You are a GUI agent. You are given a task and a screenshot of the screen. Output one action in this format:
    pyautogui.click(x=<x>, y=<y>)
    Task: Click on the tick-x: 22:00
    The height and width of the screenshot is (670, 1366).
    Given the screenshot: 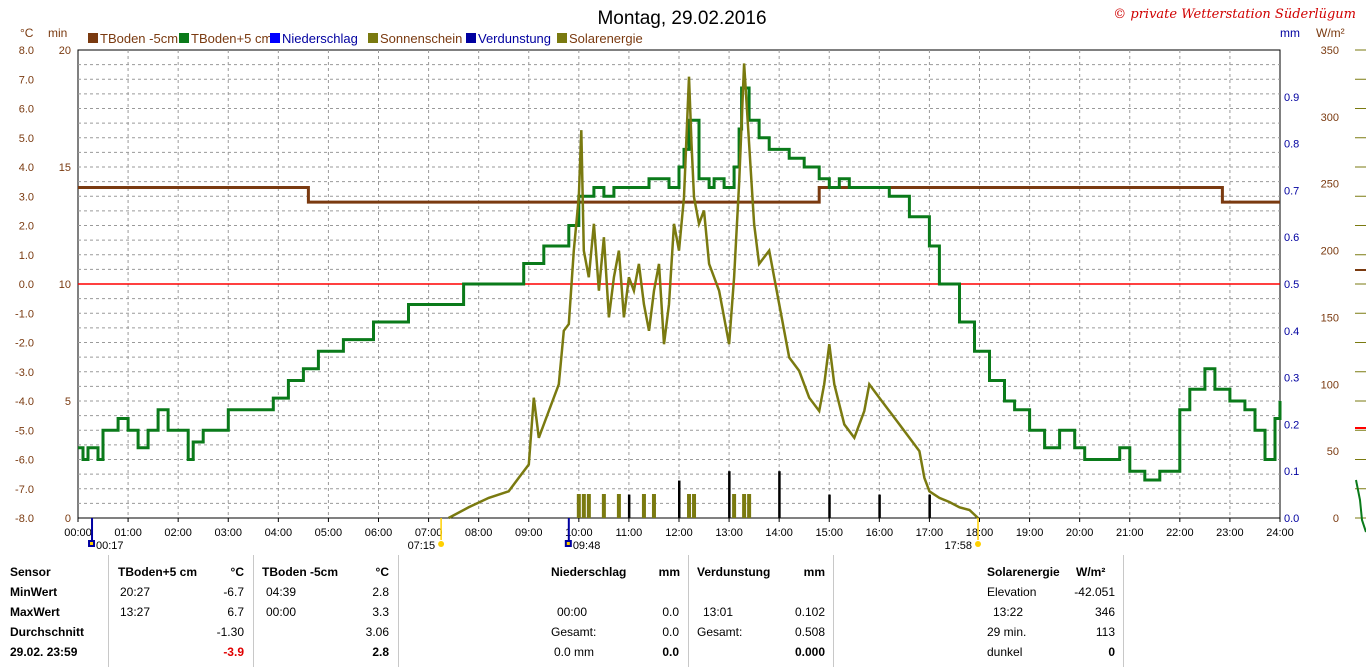 What is the action you would take?
    pyautogui.click(x=1180, y=533)
    